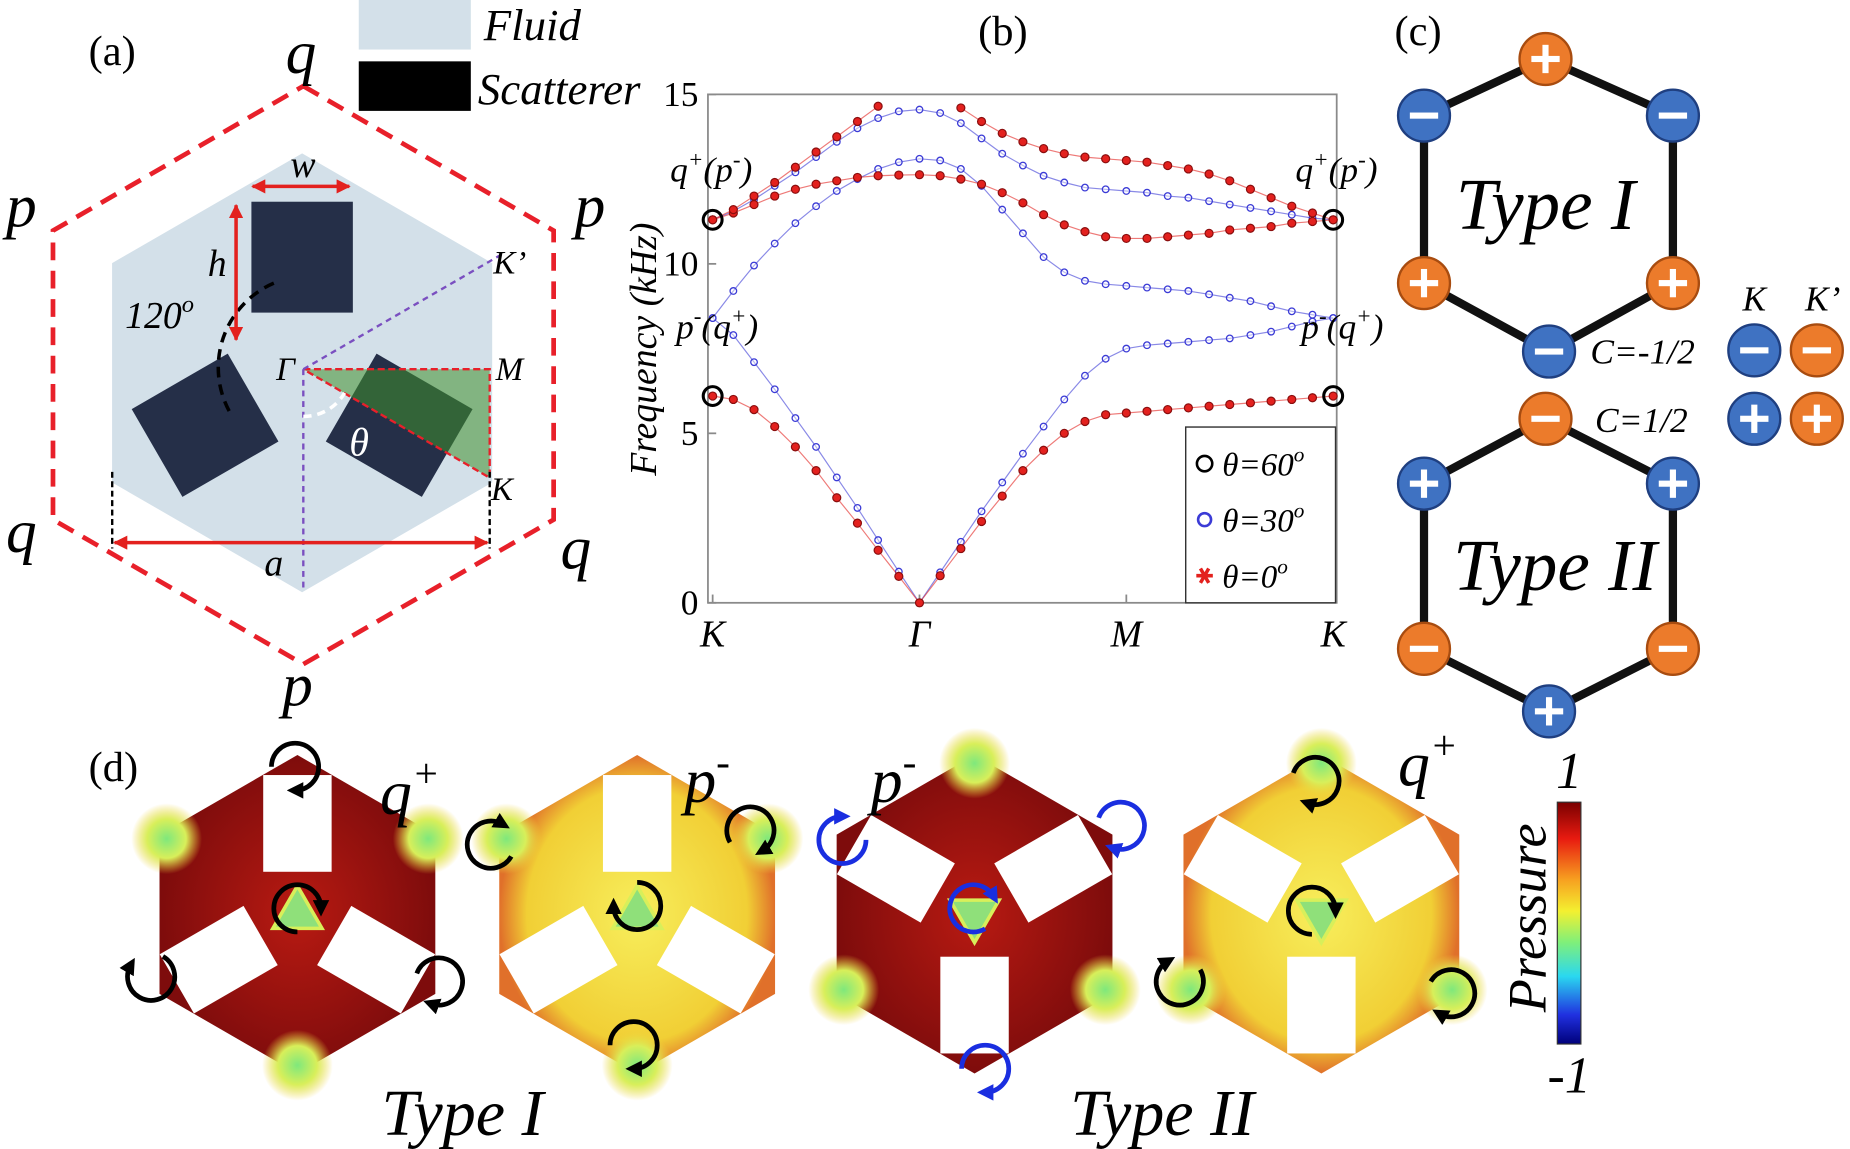 This screenshot has width=1850, height=1149. I want to click on theta-label: θ, so click(359, 441).